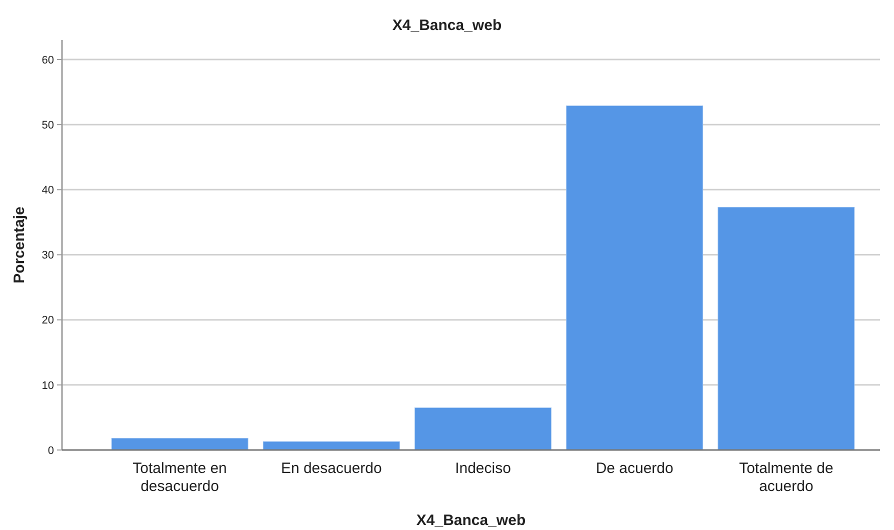 The width and height of the screenshot is (894, 530). What do you see at coordinates (48, 256) in the screenshot?
I see `y-tick-label: 30` at bounding box center [48, 256].